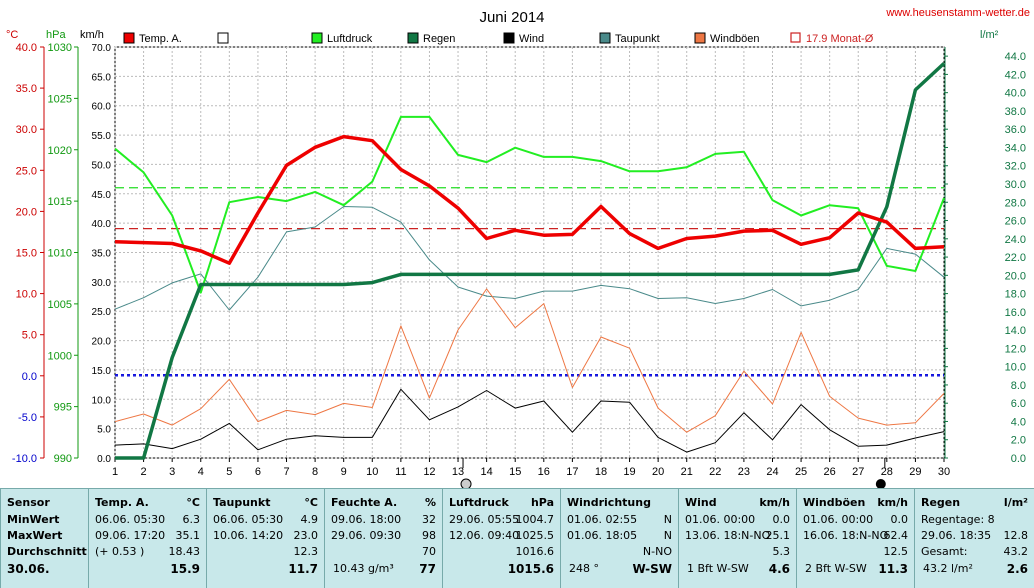  What do you see at coordinates (858, 472) in the screenshot?
I see `x-tick-label: 27` at bounding box center [858, 472].